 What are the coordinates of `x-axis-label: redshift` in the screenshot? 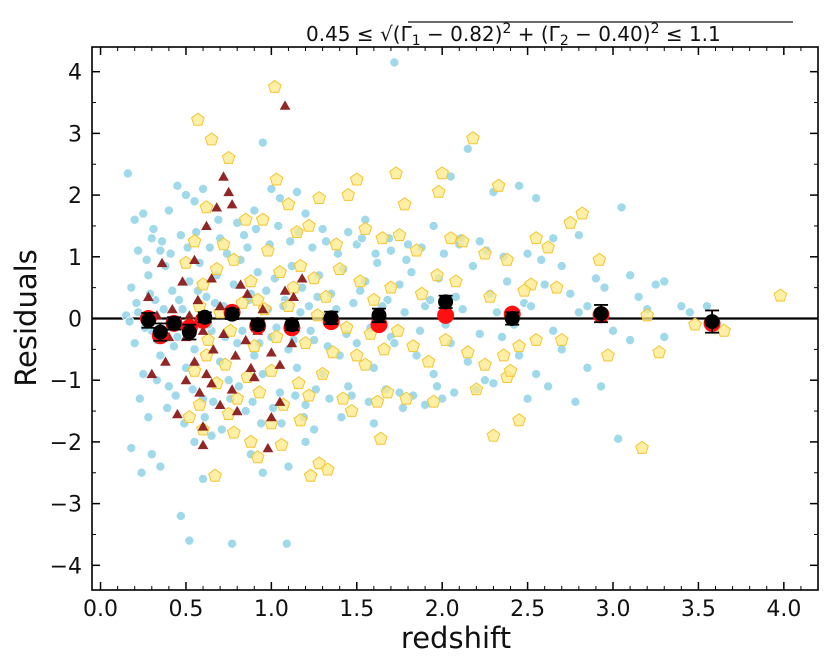 It's located at (456, 638).